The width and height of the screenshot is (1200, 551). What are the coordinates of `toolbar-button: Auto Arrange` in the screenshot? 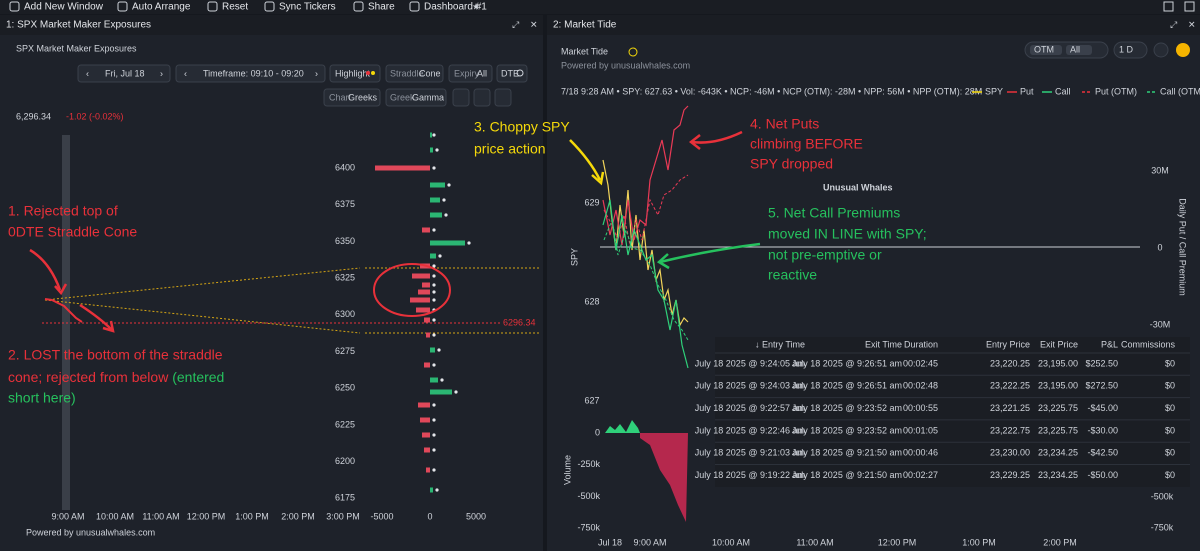 It's located at (161, 7).